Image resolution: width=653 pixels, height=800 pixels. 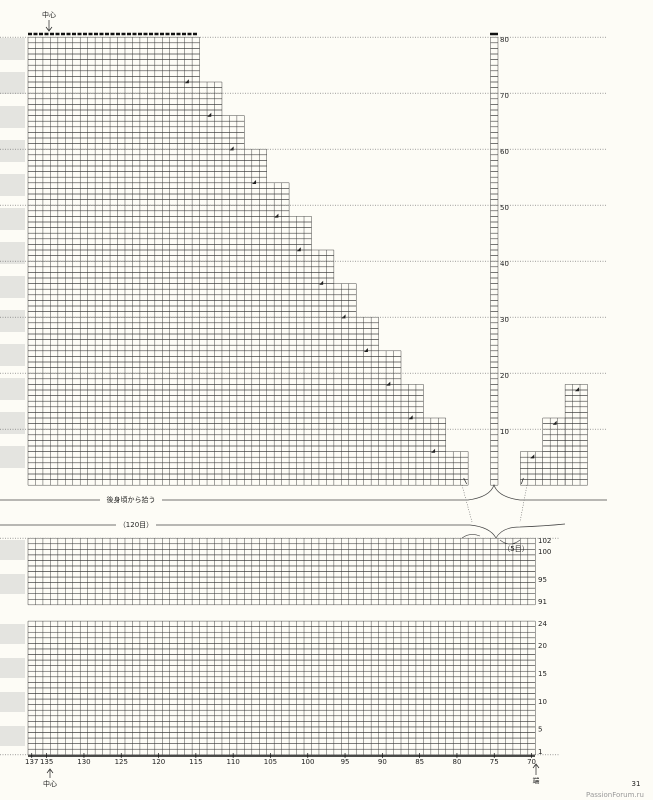 What do you see at coordinates (12, 392) in the screenshot?
I see `left-stripes` at bounding box center [12, 392].